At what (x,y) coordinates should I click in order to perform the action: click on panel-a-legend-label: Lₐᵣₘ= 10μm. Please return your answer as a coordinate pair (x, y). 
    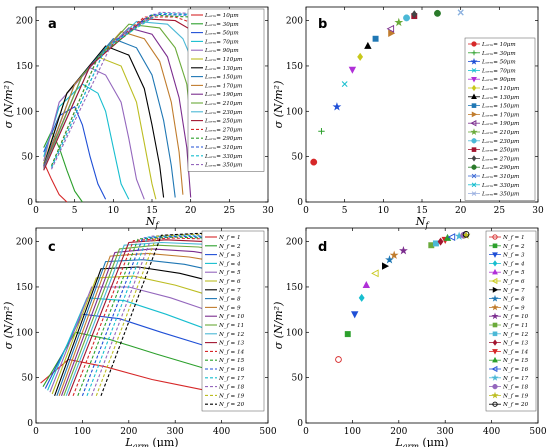
    Looking at the image, I should click on (221, 16).